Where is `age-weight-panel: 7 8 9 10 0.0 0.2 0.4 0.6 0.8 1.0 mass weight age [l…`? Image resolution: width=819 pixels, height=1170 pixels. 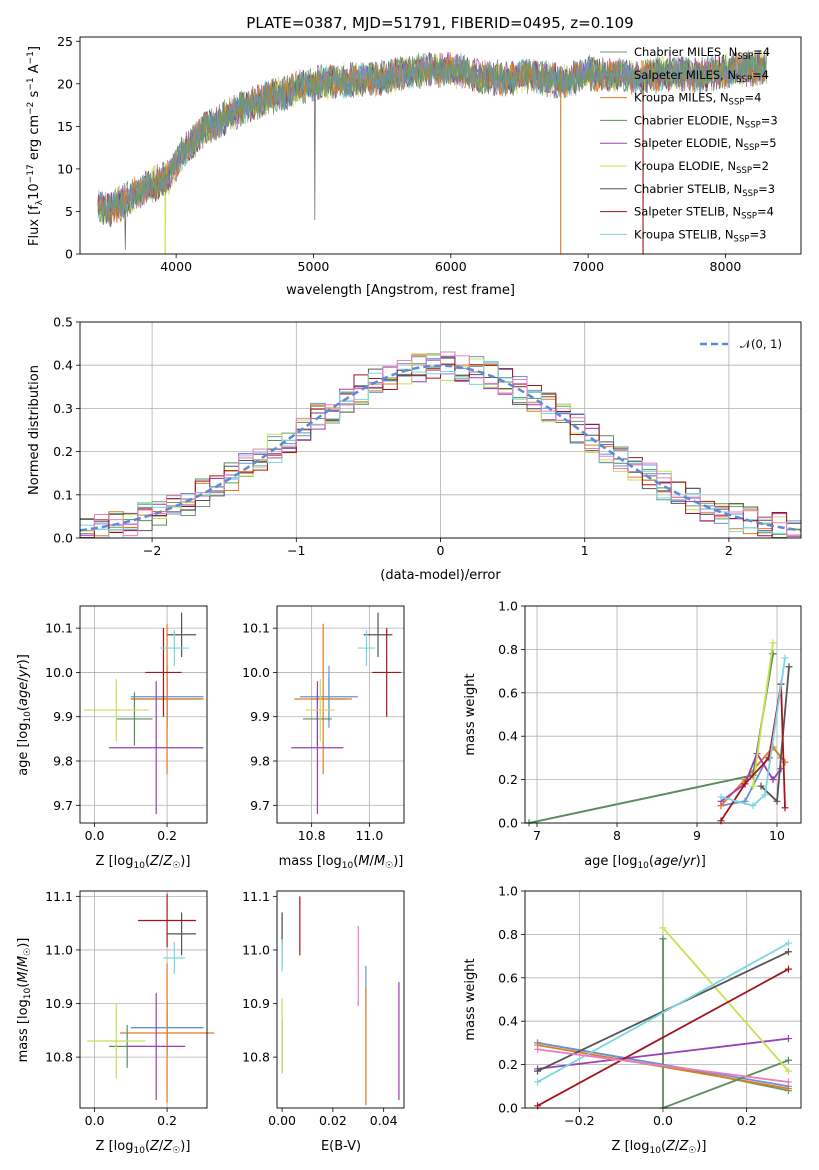
age-weight-panel: 7 8 9 10 0.0 0.2 0.4 0.6 0.8 1.0 mass weight age [l… is located at coordinates (632, 735).